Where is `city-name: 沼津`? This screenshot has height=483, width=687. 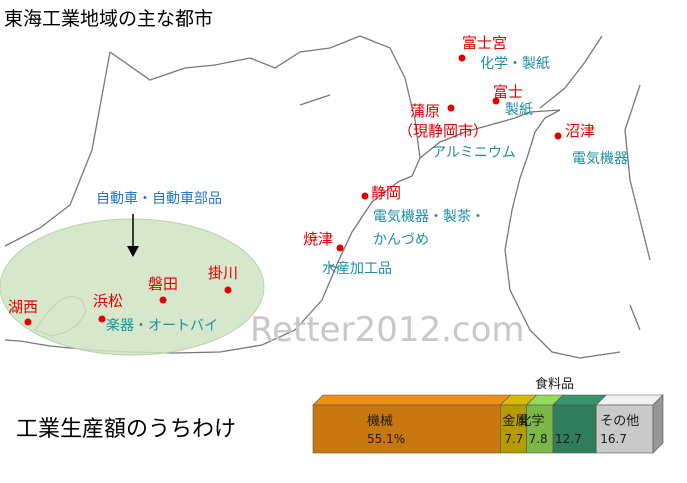
city-name: 沼津 is located at coordinates (580, 131).